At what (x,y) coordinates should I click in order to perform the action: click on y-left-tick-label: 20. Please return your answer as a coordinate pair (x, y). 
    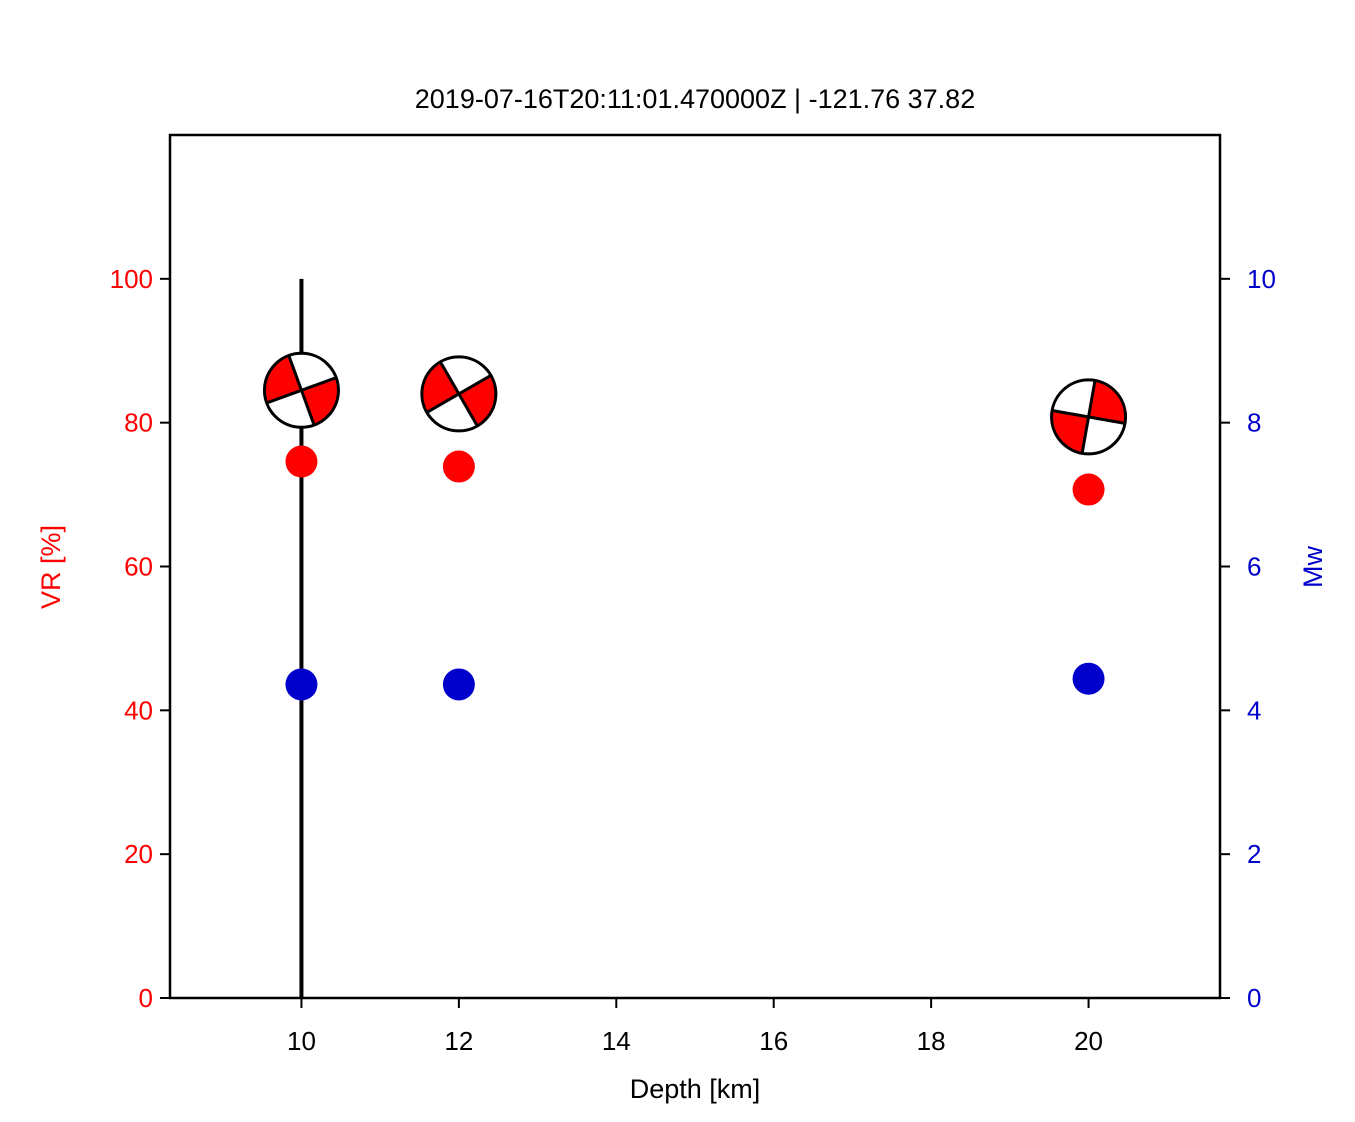
    Looking at the image, I should click on (138, 854).